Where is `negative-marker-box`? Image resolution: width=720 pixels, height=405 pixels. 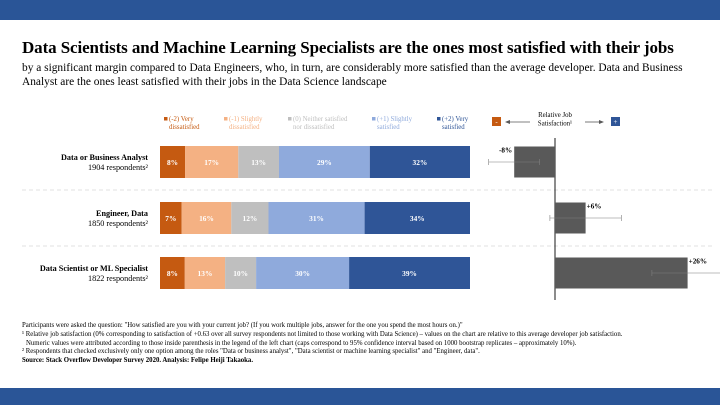
negative-marker-box is located at coordinates (496, 121).